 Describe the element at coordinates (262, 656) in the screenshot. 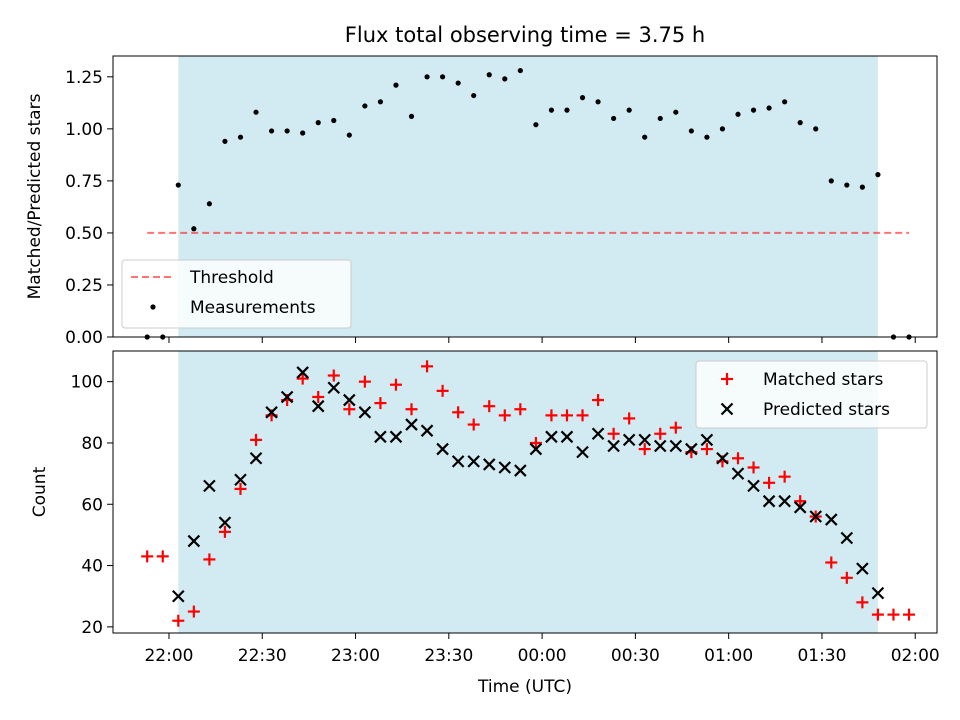

I see `time-x-tick-label: 22:30` at that location.